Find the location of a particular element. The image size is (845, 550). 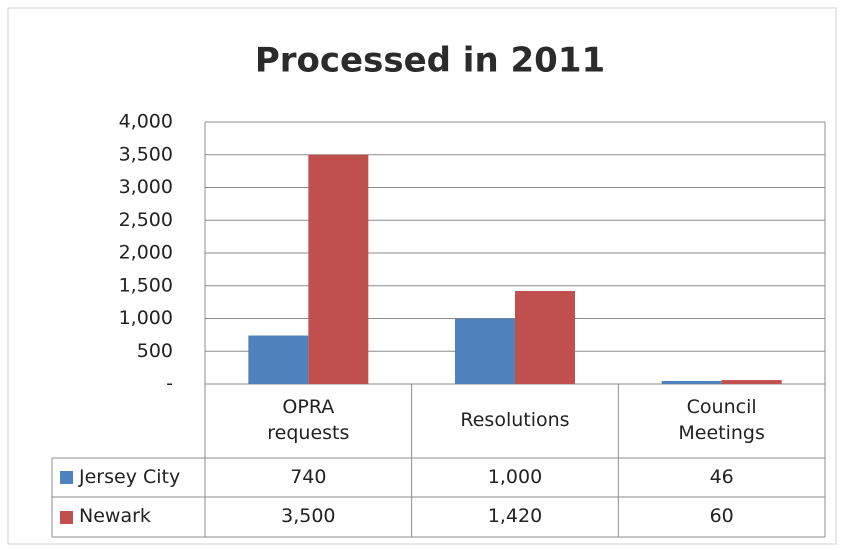

legend-entry: Newark is located at coordinates (128, 517).